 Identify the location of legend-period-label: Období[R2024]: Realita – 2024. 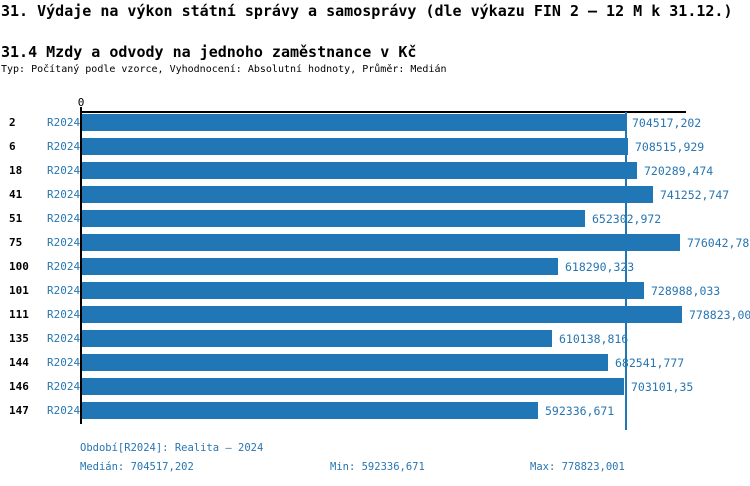
(172, 448).